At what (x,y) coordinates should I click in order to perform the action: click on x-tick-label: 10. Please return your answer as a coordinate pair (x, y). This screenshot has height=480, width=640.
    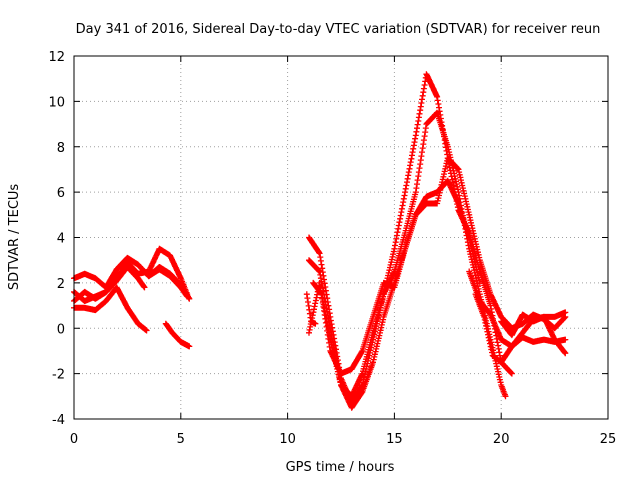
    Looking at the image, I should click on (287, 439).